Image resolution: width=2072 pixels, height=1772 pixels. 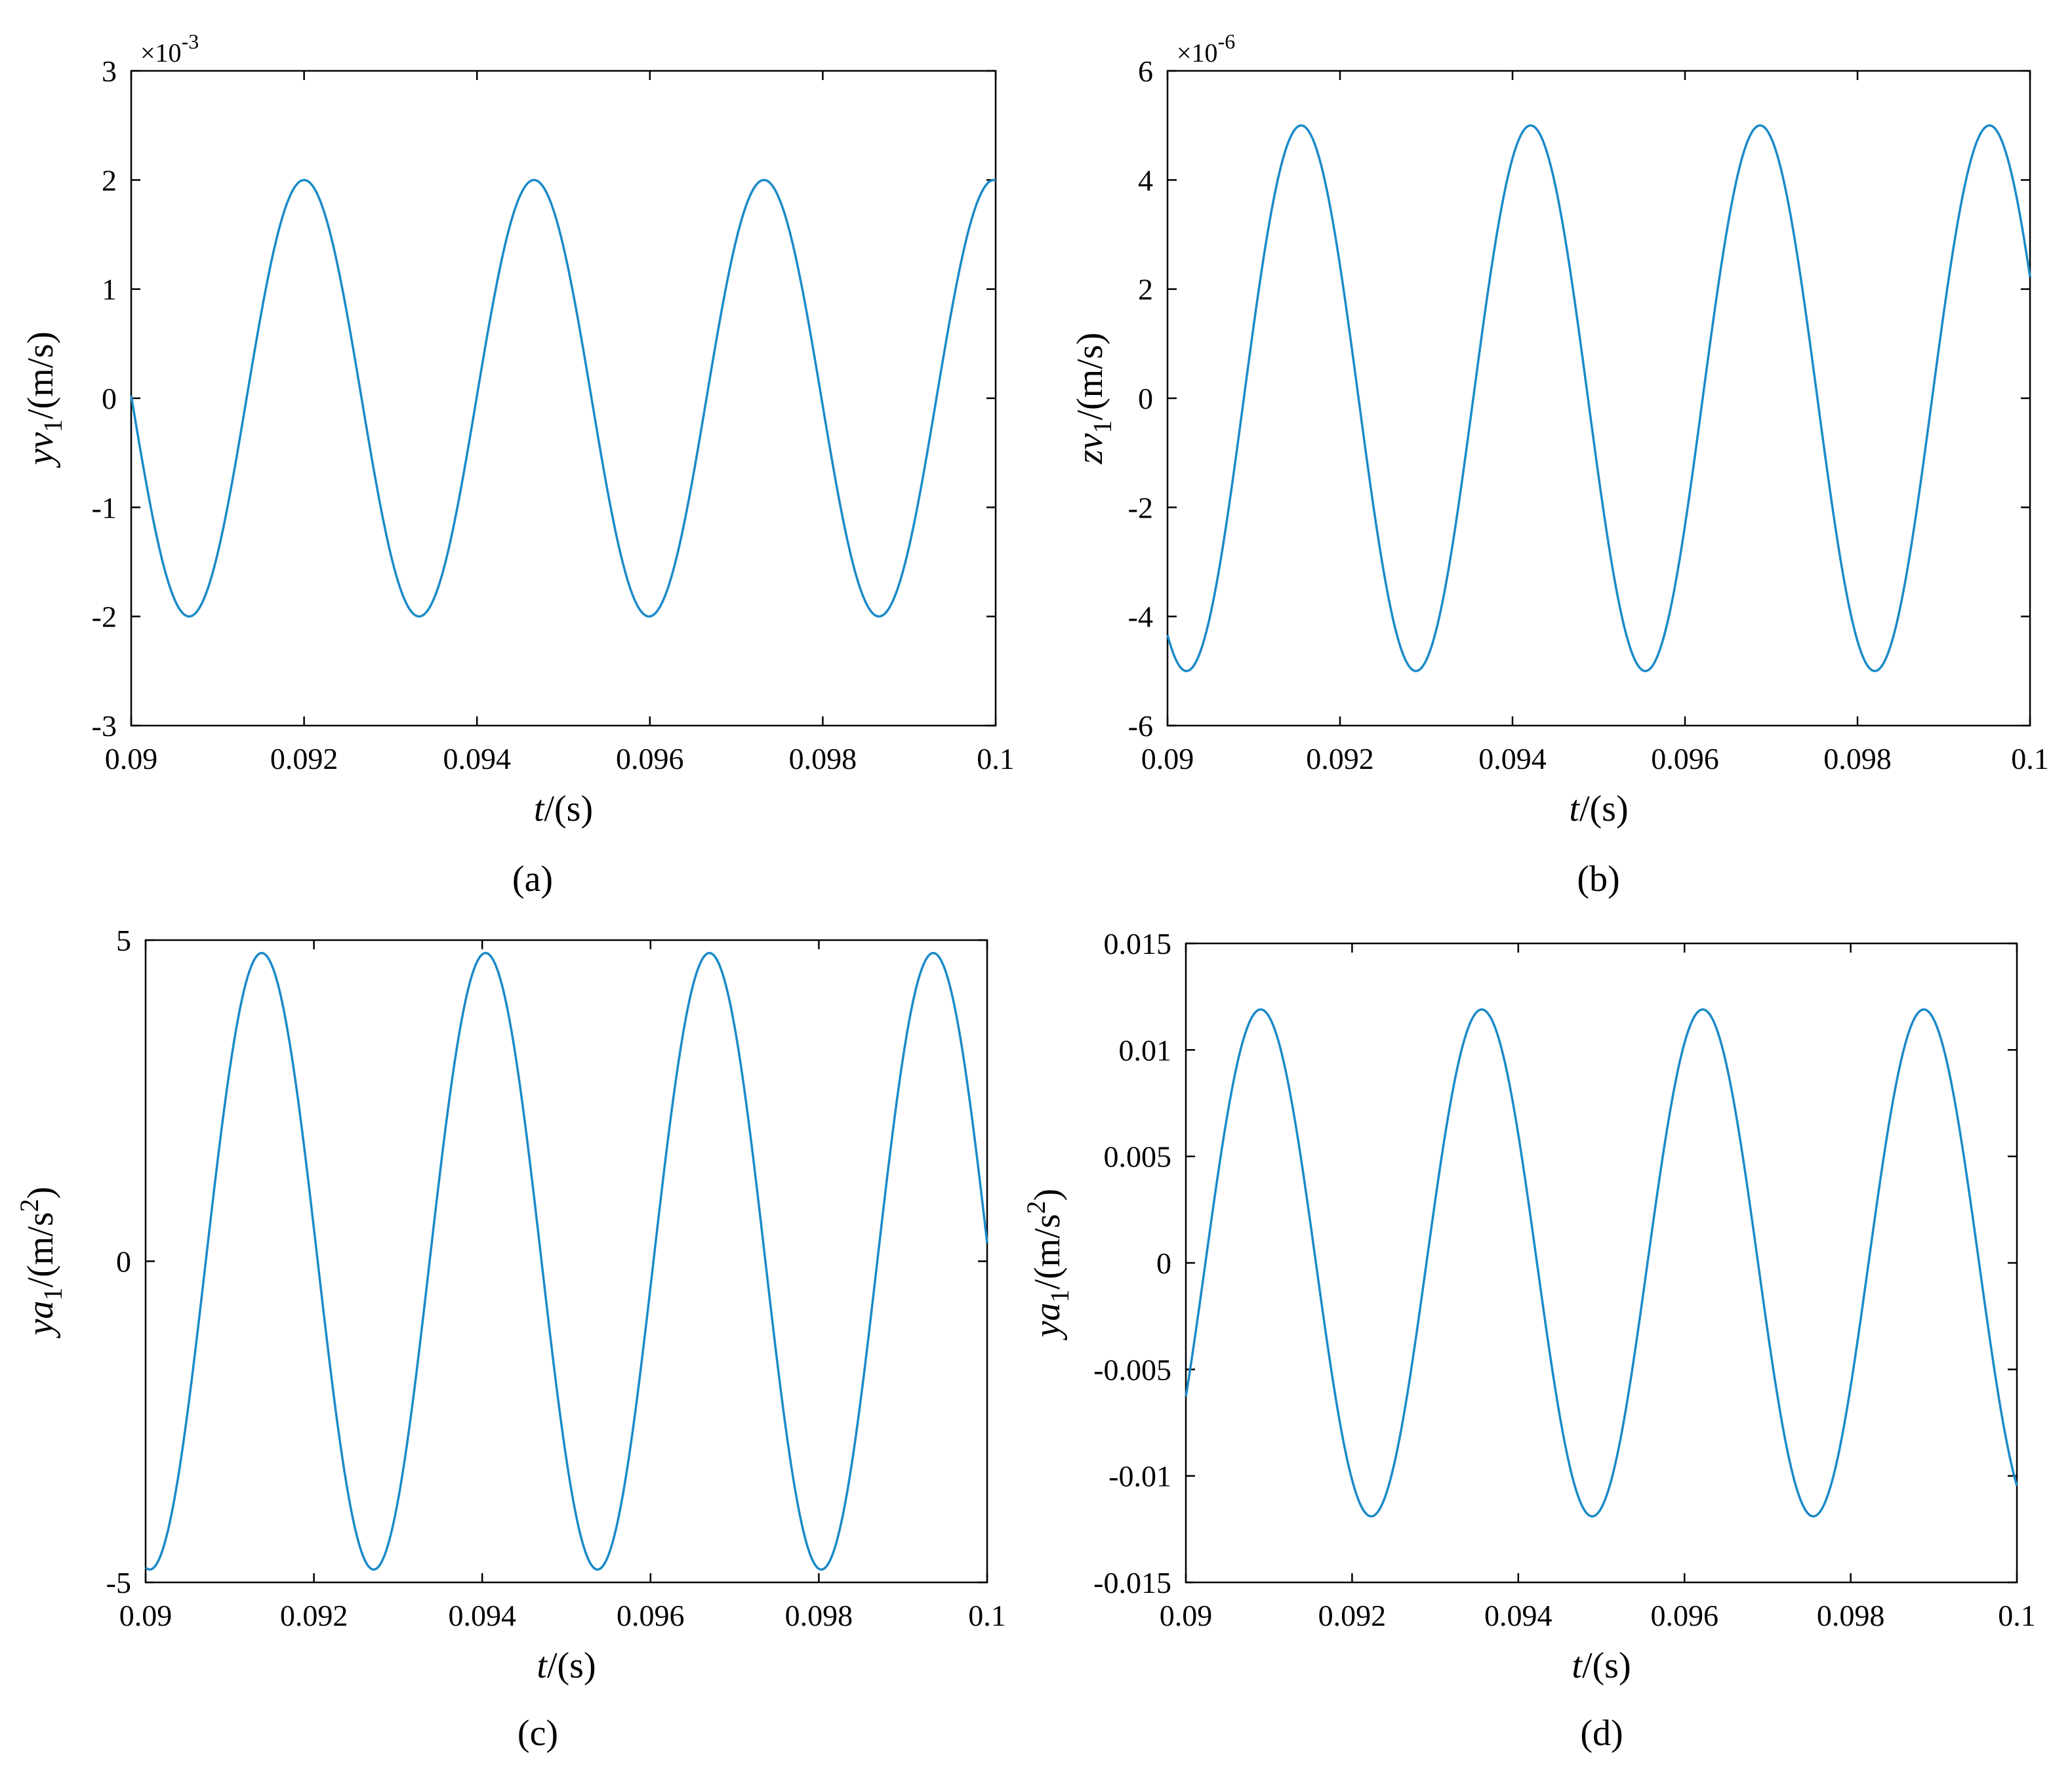 What do you see at coordinates (1145, 71) in the screenshot?
I see `y-tick-label: 6` at bounding box center [1145, 71].